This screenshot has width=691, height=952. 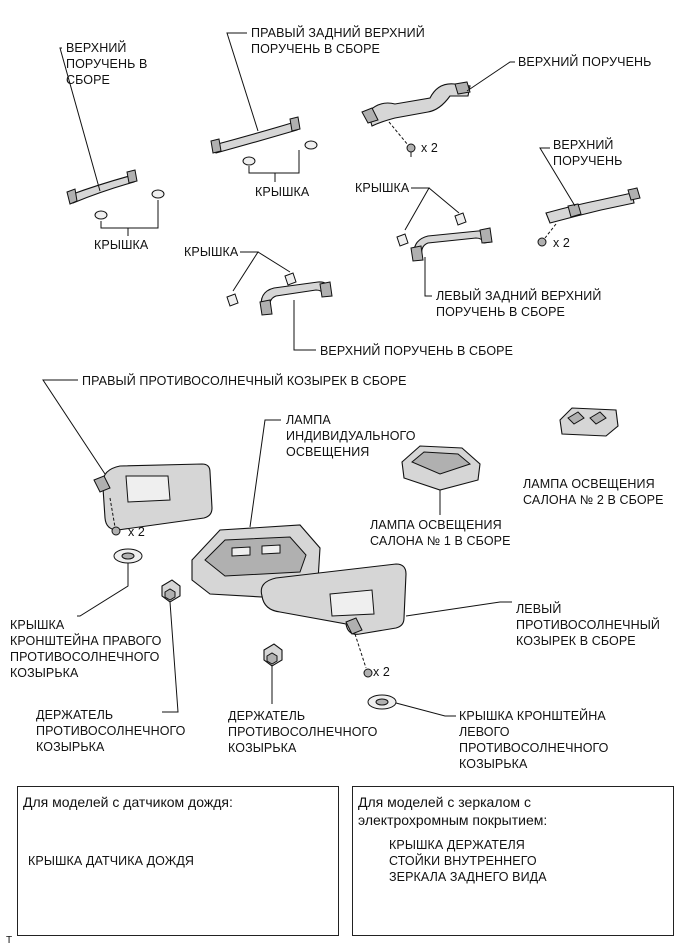 What do you see at coordinates (333, 599) in the screenshot?
I see `lh-visor-assy-part` at bounding box center [333, 599].